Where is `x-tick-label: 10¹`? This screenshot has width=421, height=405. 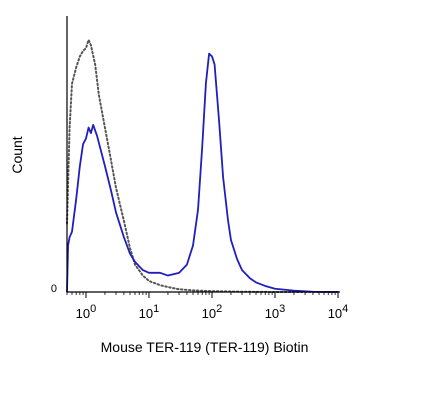 x-tick-label: 10¹ is located at coordinates (149, 312).